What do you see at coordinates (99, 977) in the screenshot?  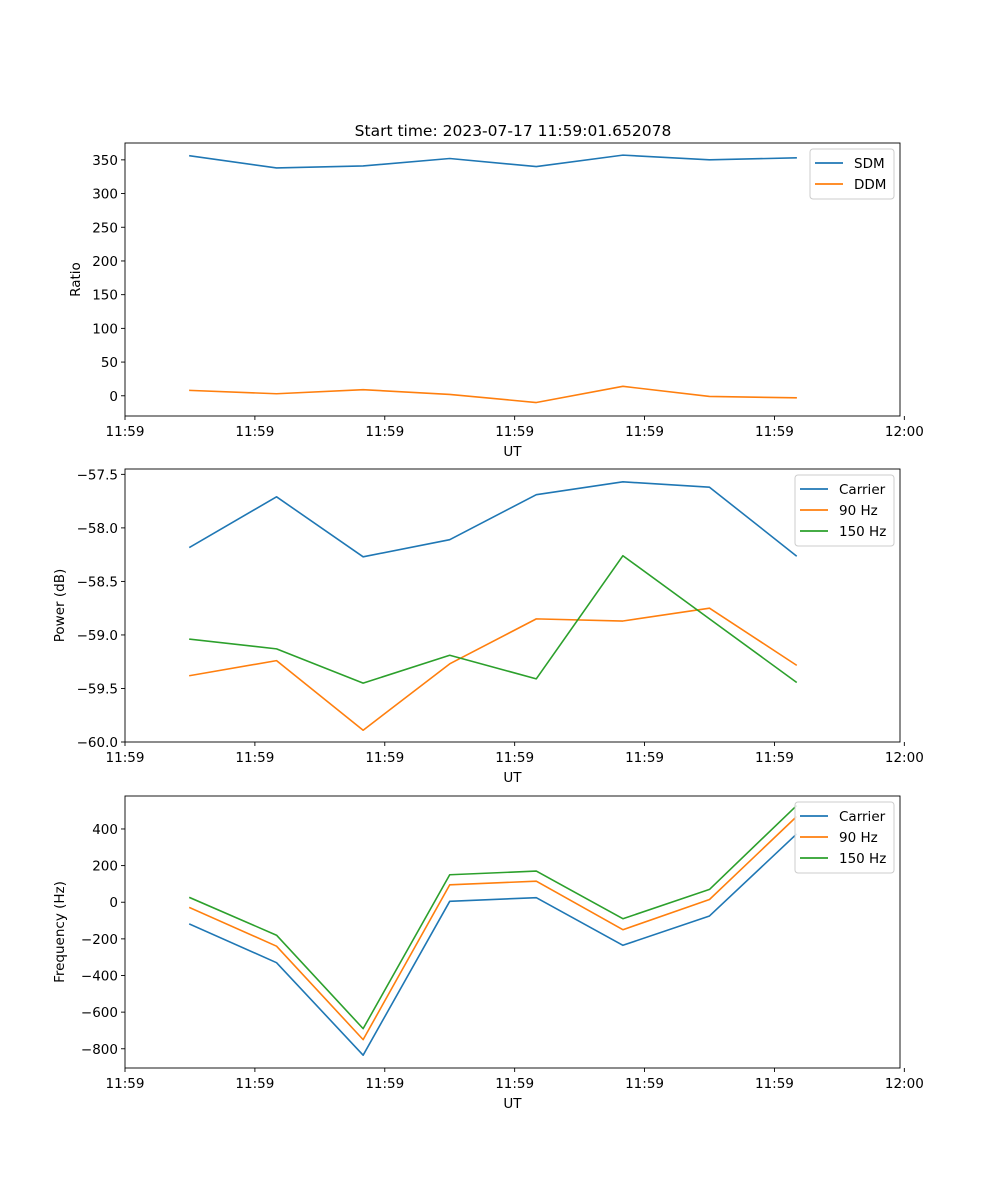 I see `y-tick-label: −400` at bounding box center [99, 977].